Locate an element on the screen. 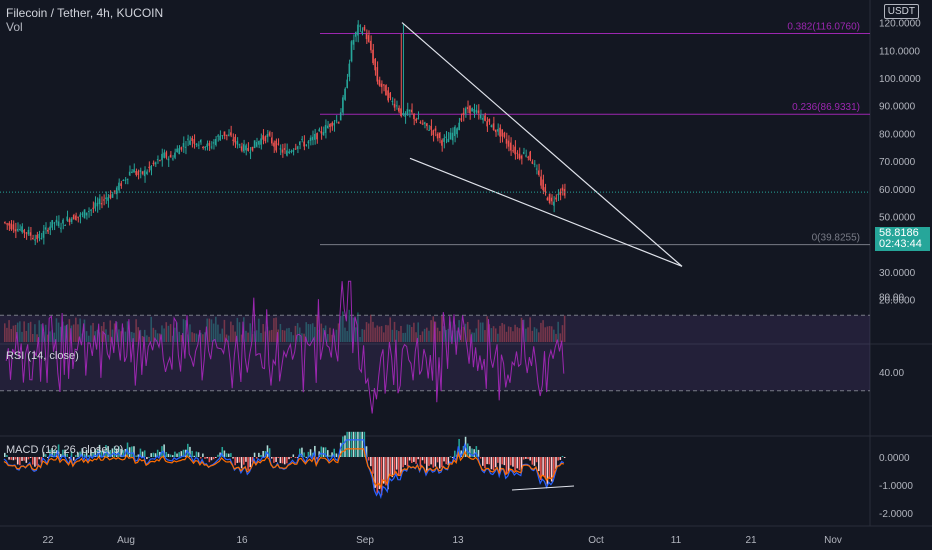  macd-trendline is located at coordinates (543, 488).